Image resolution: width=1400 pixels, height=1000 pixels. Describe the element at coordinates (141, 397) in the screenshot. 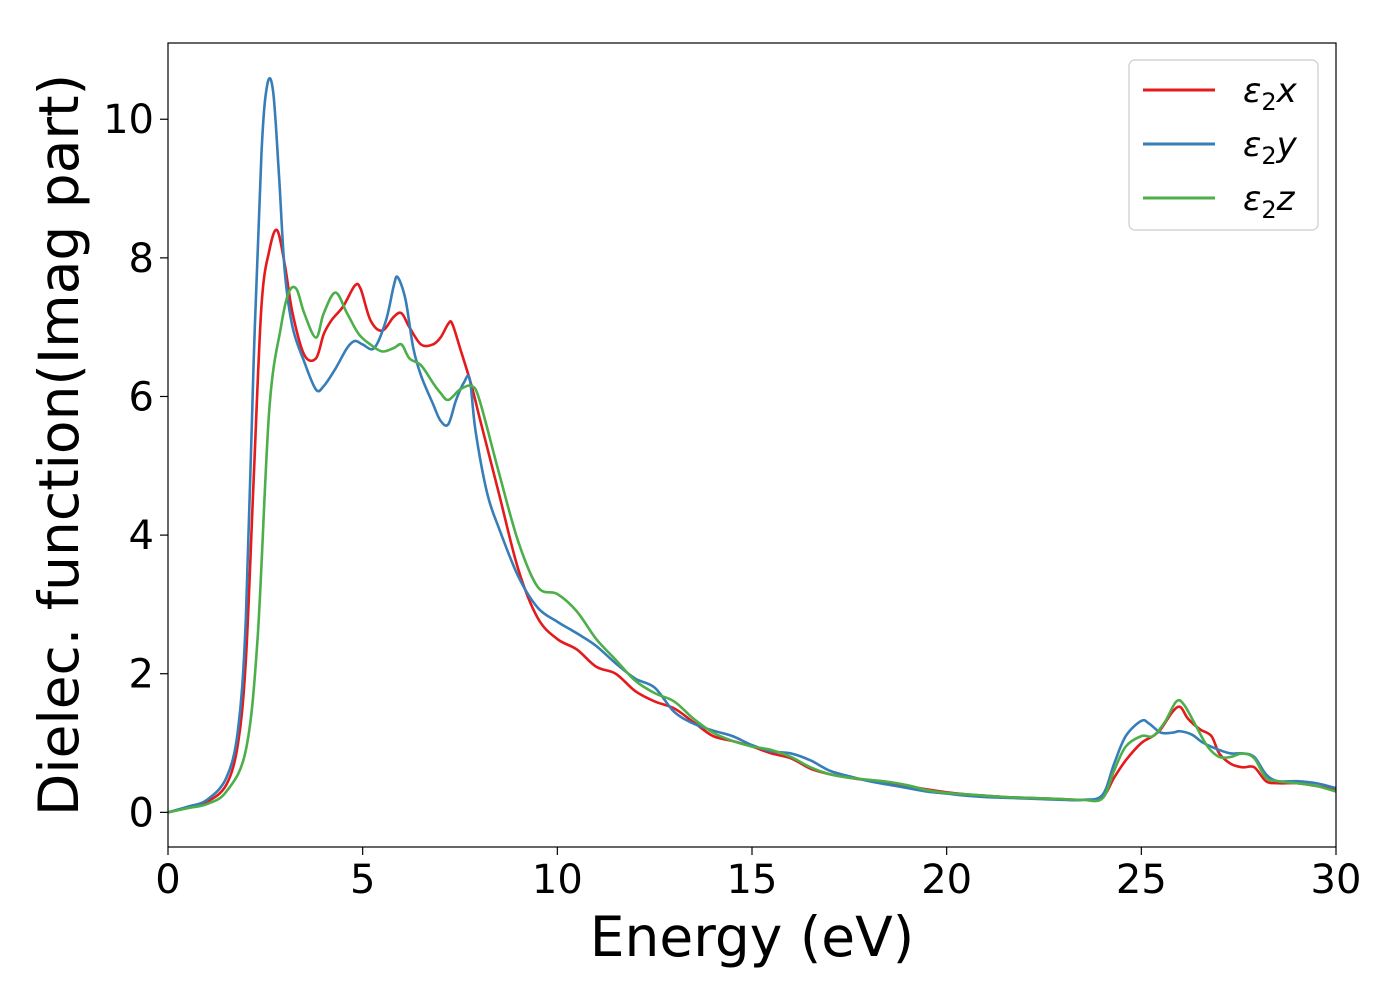

I see `y-tick-label: 6` at that location.